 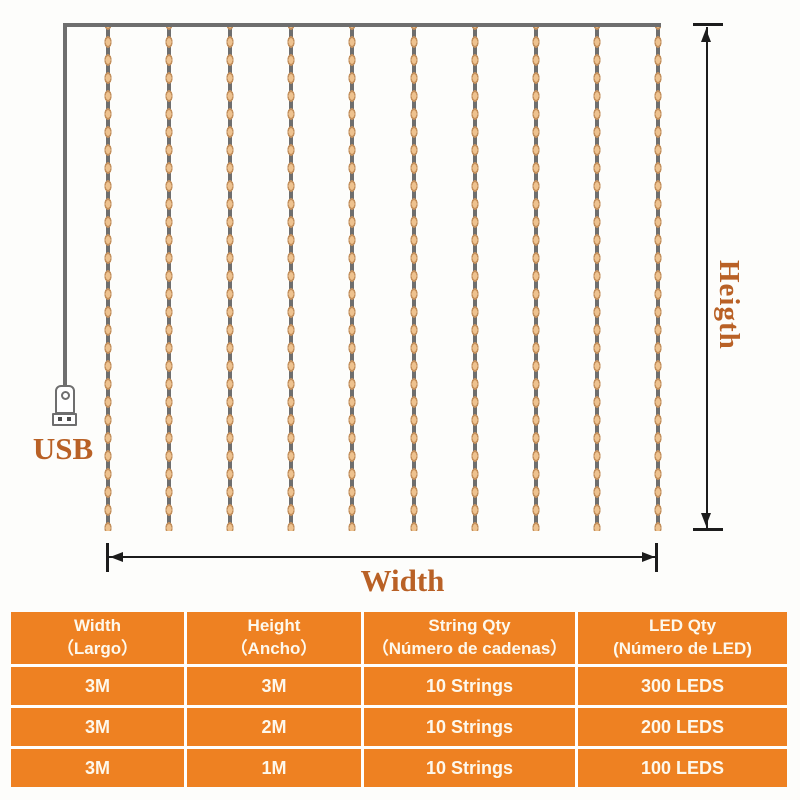 What do you see at coordinates (469, 638) in the screenshot?
I see `spec-table-header-cell: String Qty （Número de cadenas）` at bounding box center [469, 638].